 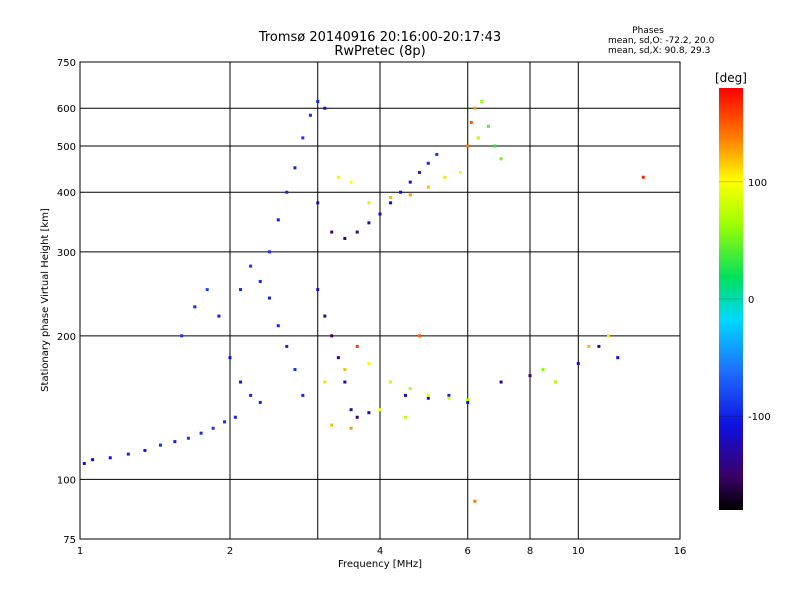 I want to click on colorbar-tick-label: -100, so click(x=759, y=417).